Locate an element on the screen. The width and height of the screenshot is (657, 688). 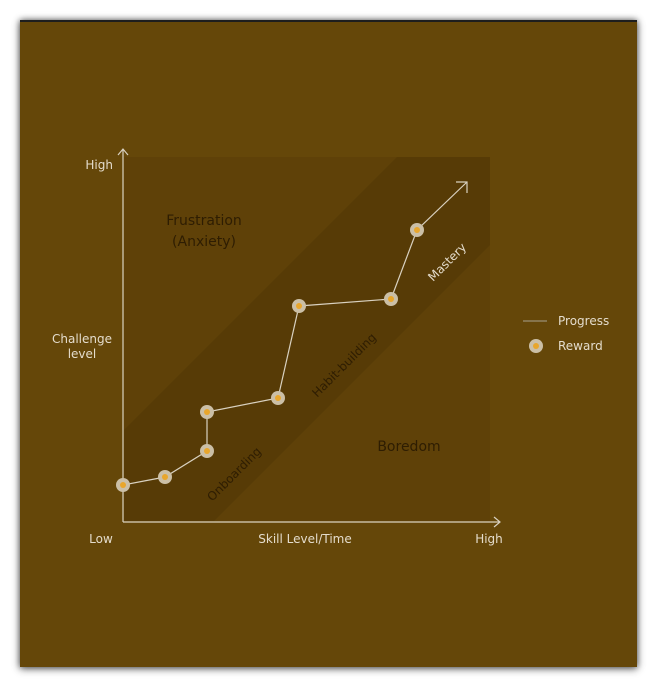
legend-reward-label: Reward is located at coordinates (580, 346).